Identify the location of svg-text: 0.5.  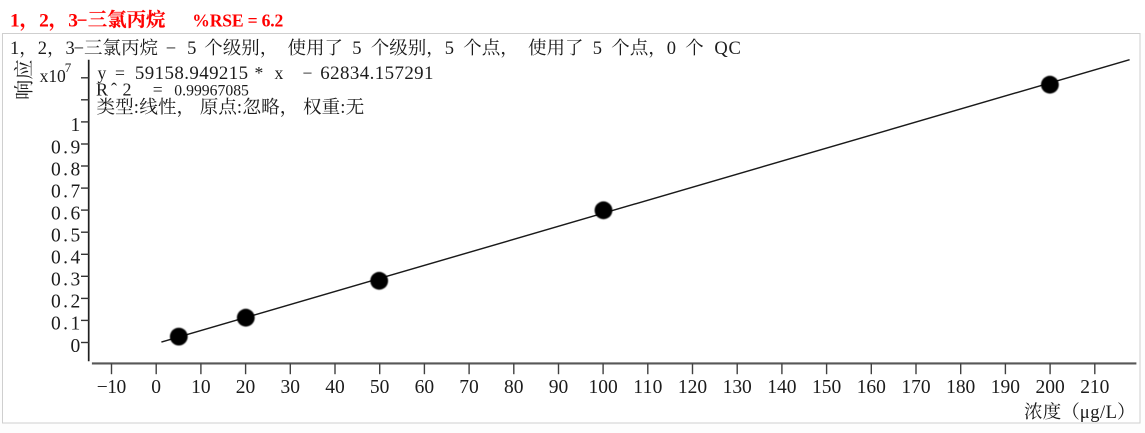
(65, 236).